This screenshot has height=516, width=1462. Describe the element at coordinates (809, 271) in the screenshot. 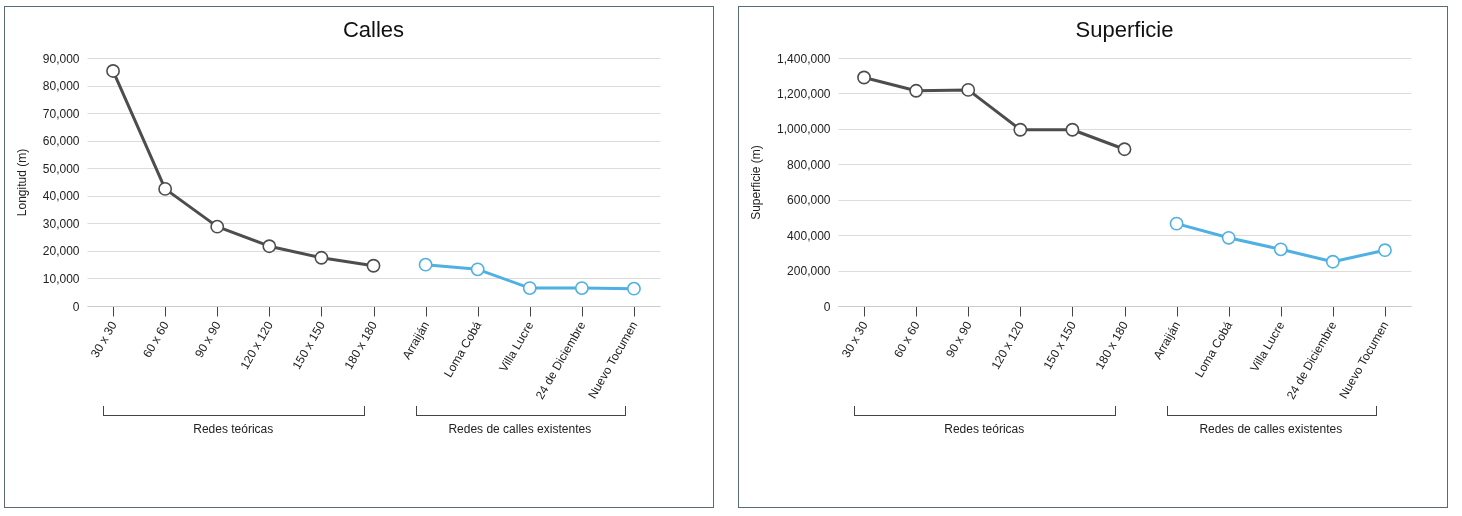

I see `y-tick-label: 200,000` at that location.